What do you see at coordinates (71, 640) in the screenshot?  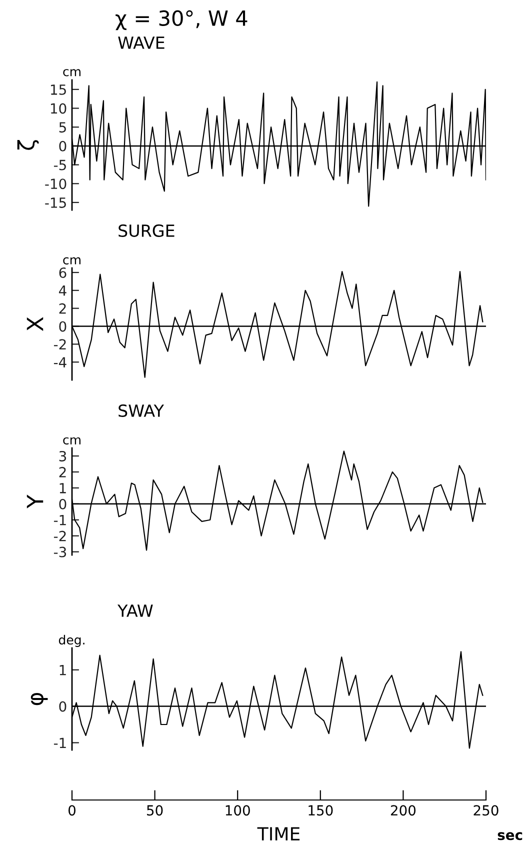 I see `text: deg.` at bounding box center [71, 640].